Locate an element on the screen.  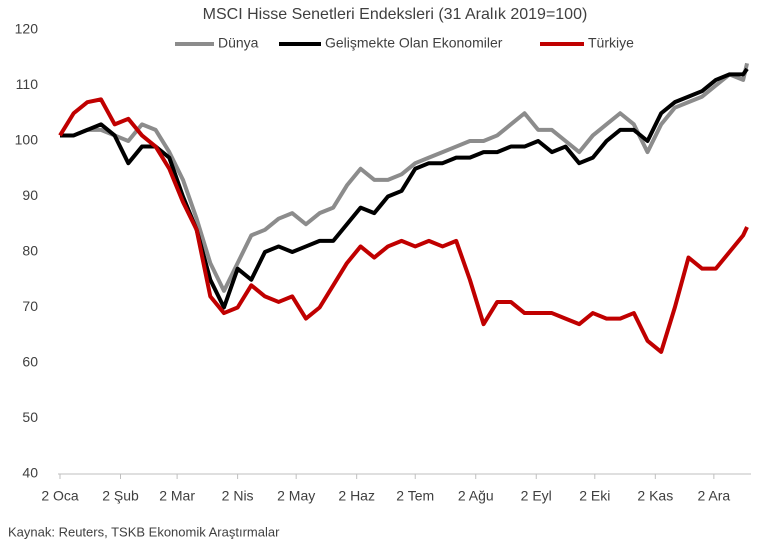
y-tick-label: 70 is located at coordinates (30, 306).